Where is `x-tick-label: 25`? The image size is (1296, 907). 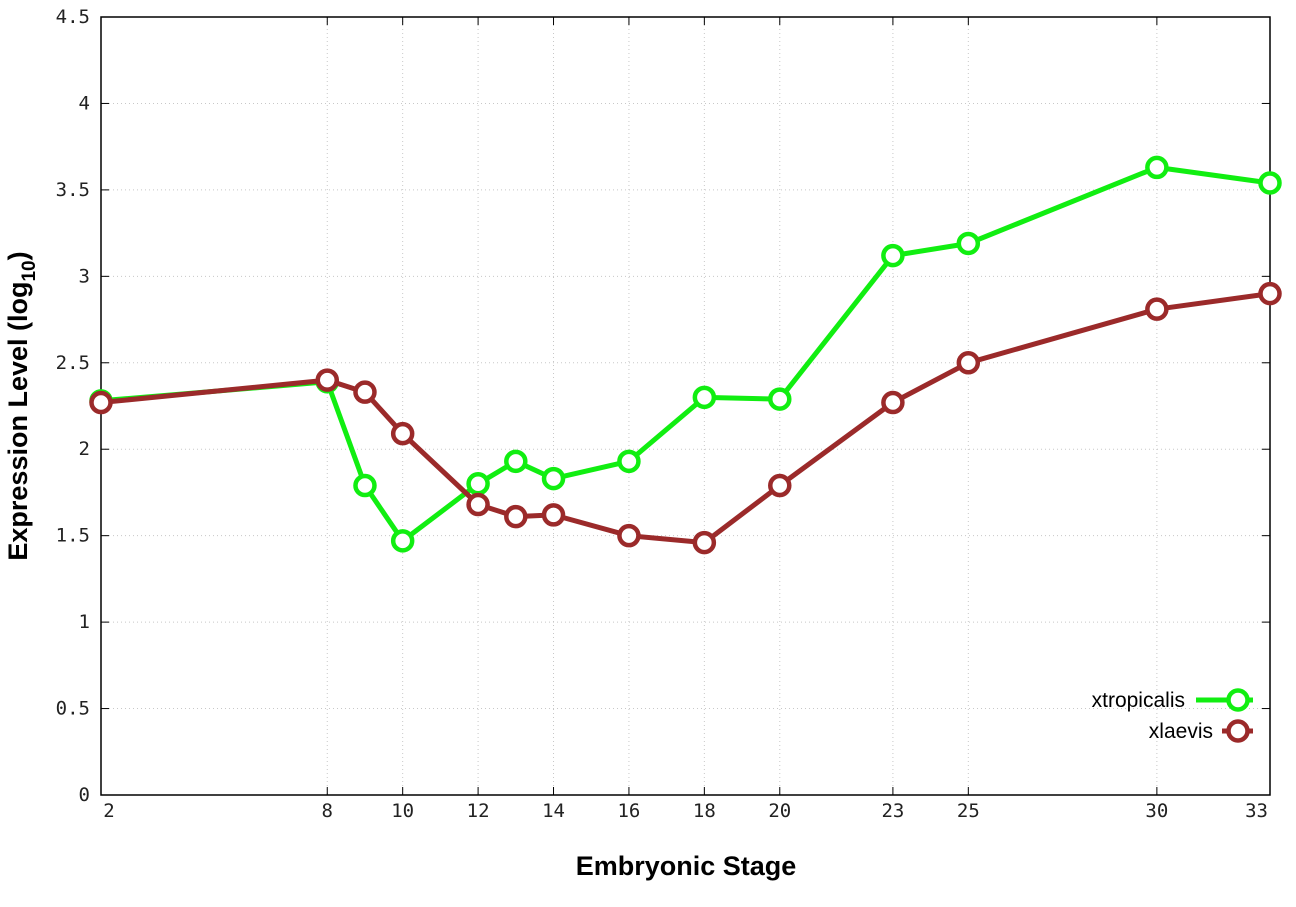 x-tick-label: 25 is located at coordinates (968, 811).